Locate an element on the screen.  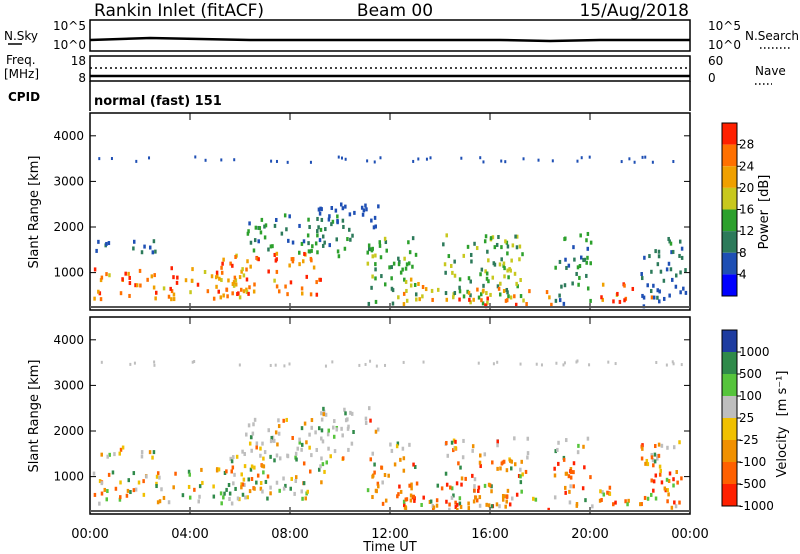
time-axis-labels: 00:00 04:00 08:00 12:00 16:00 20:00 00:00 is located at coordinates (389, 534).